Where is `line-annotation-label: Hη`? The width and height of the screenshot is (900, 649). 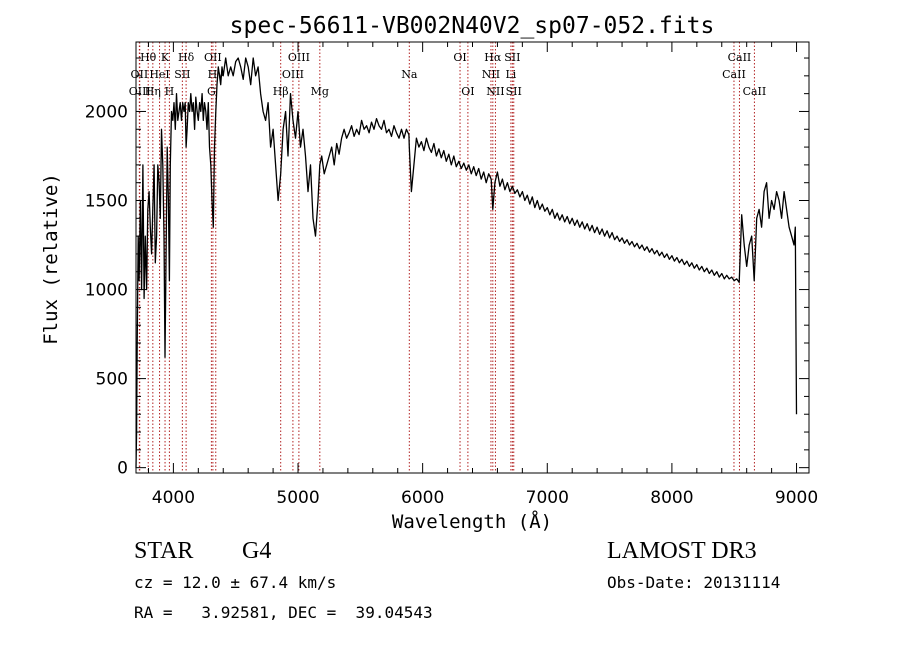 line-annotation-label: Hη is located at coordinates (153, 91).